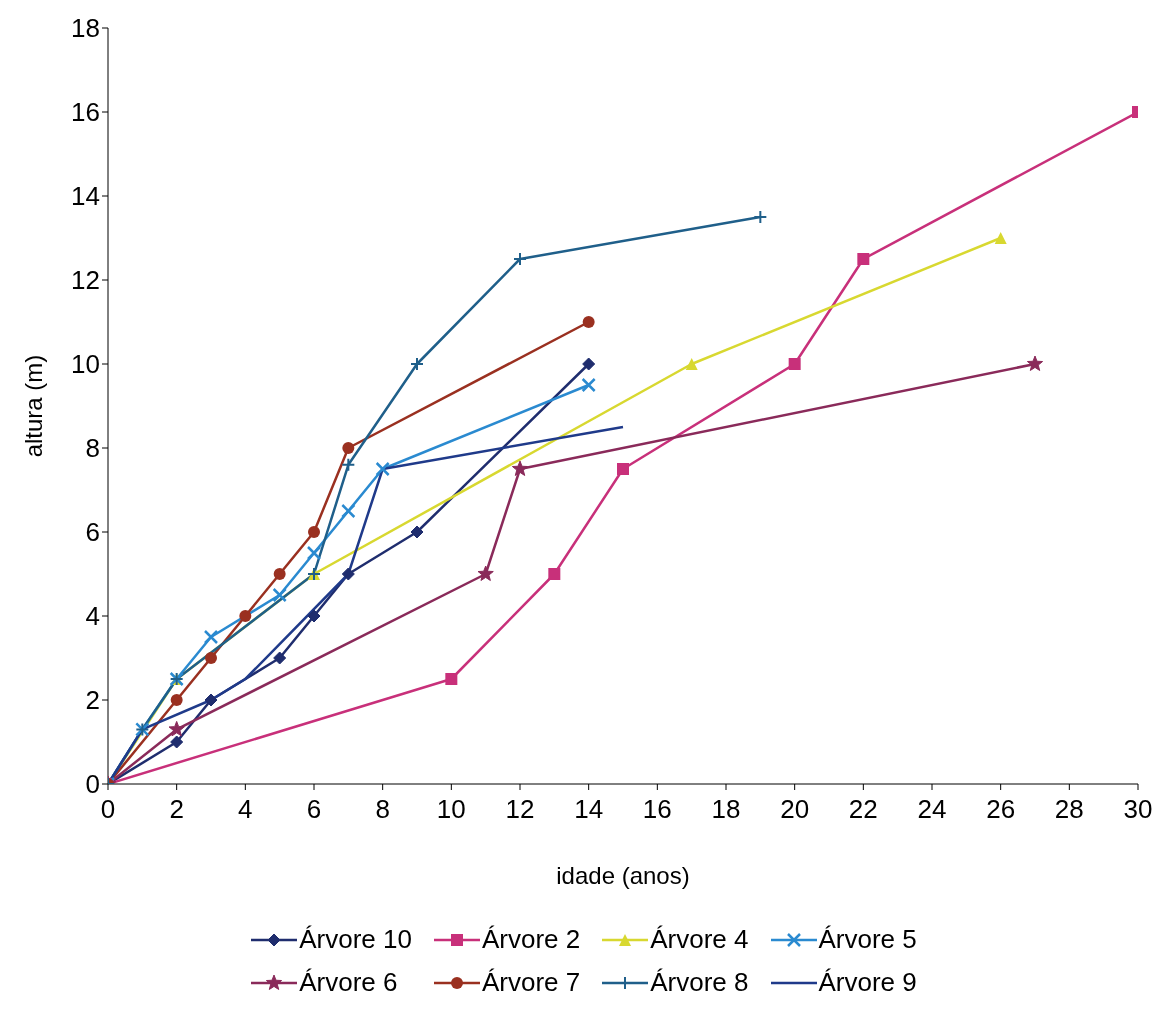 This screenshot has width=1173, height=1022. Describe the element at coordinates (657, 809) in the screenshot. I see `x-tick-label: 16` at that location.